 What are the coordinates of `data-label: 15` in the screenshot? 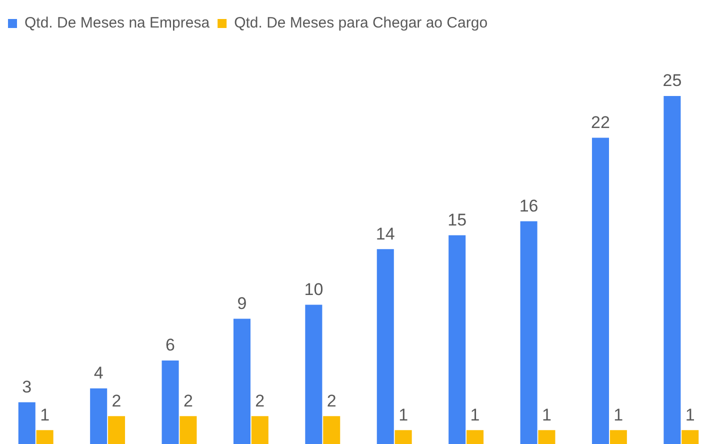 It's located at (457, 220).